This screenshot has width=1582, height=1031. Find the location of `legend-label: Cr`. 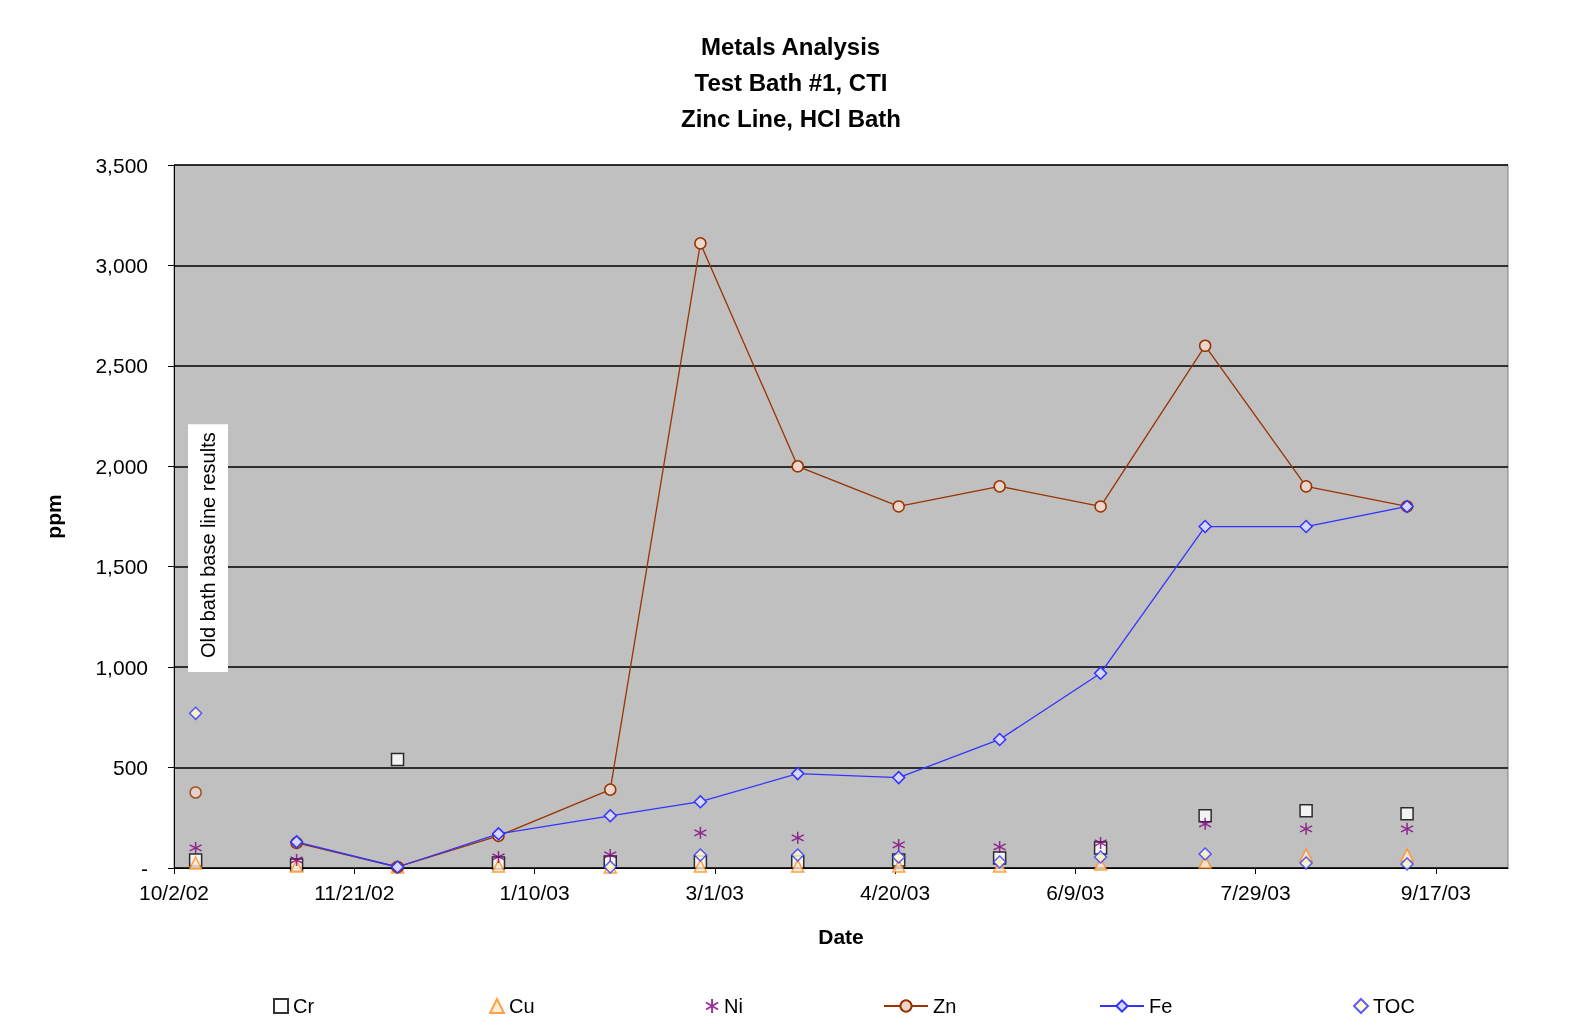

legend-label: Cr is located at coordinates (304, 1006).